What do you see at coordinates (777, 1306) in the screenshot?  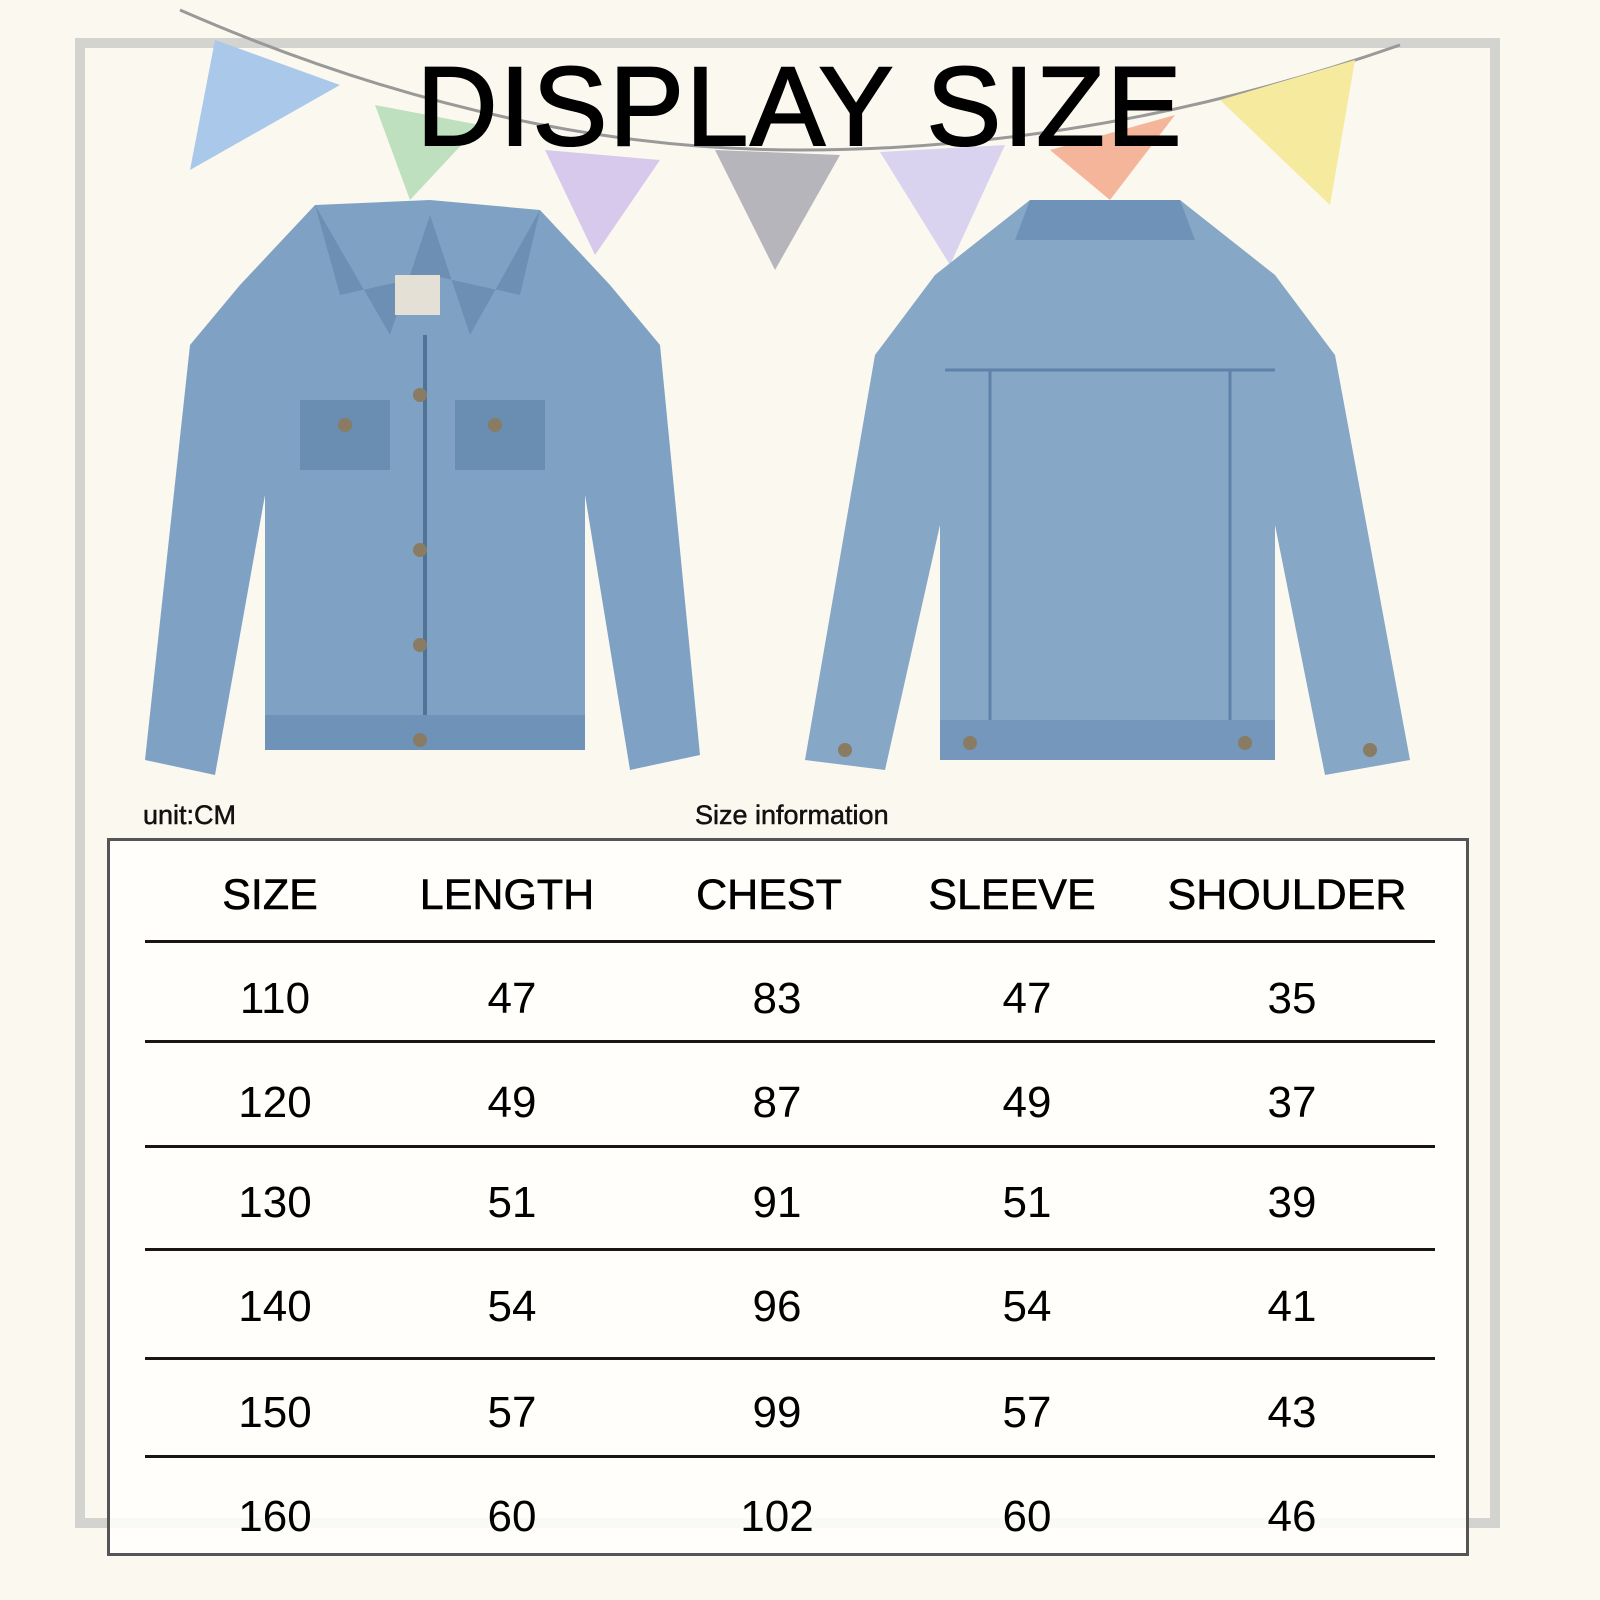 I see `table-cell-chest: 96` at bounding box center [777, 1306].